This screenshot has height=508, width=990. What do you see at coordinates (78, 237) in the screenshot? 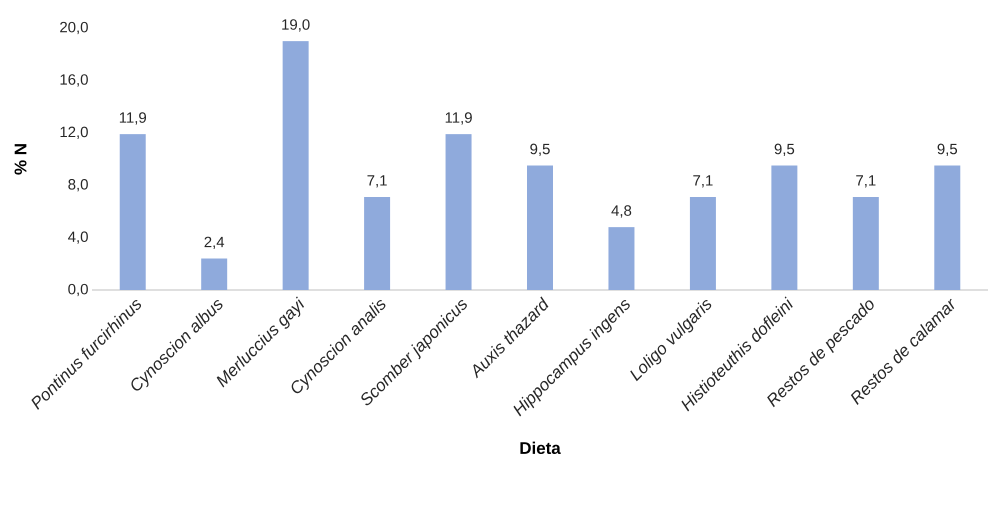
I see `y-tick-label: 4,0` at bounding box center [78, 237].